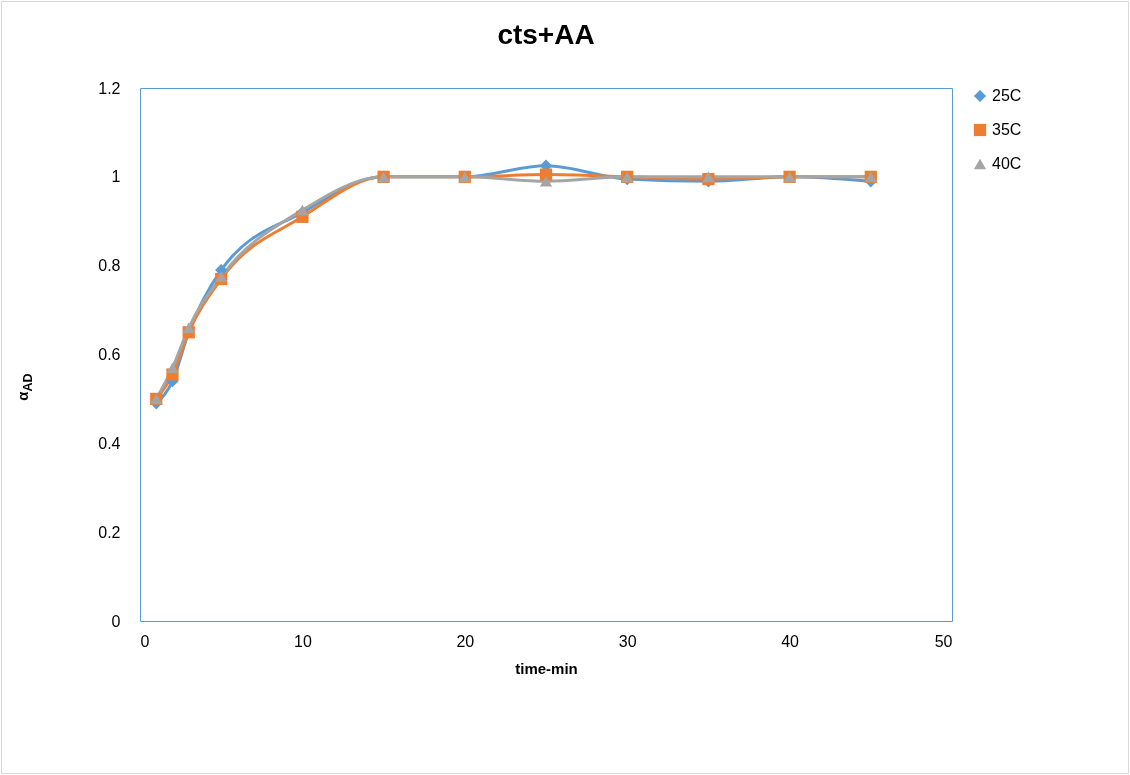  I want to click on x-axis-title: time-min, so click(546, 668).